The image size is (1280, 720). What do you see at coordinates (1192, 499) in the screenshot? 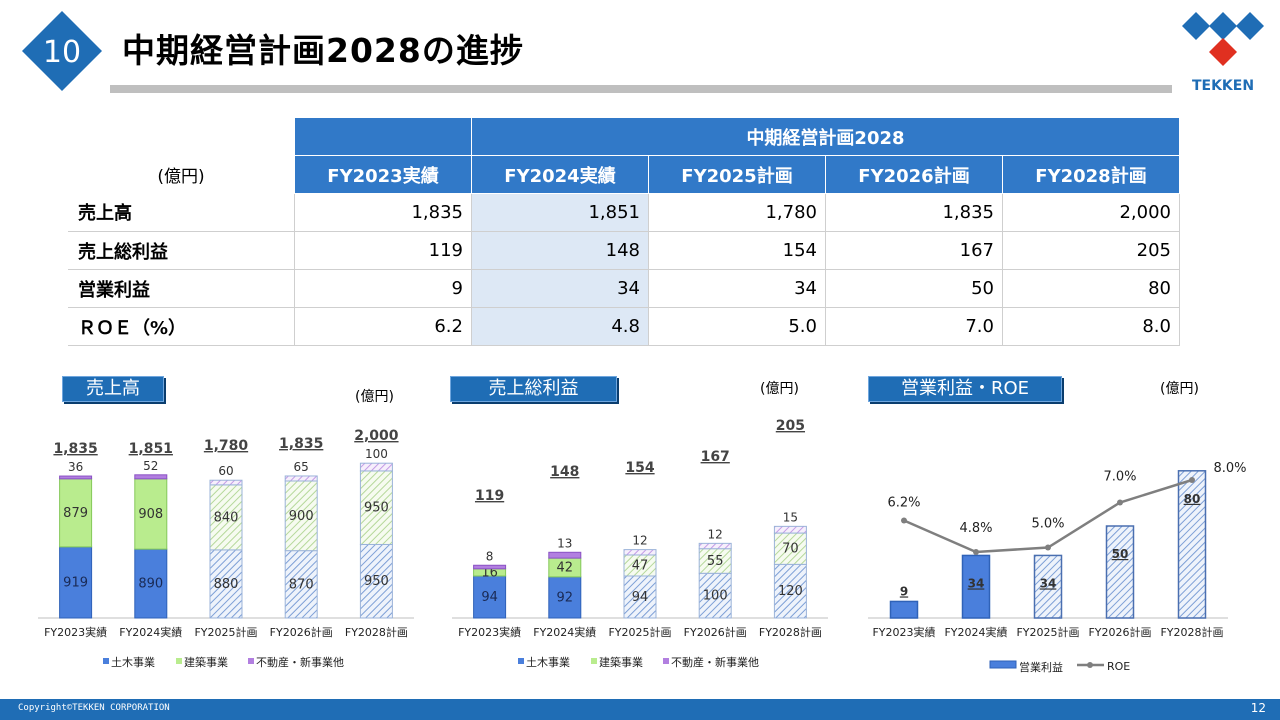
I see `data-label: 80` at bounding box center [1192, 499].